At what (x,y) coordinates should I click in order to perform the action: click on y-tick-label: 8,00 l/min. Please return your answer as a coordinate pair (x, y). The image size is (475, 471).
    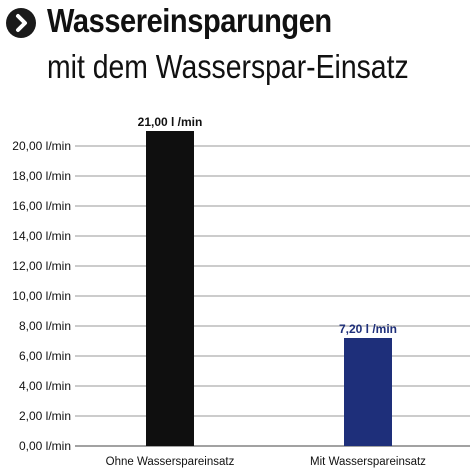
    Looking at the image, I should click on (45, 326).